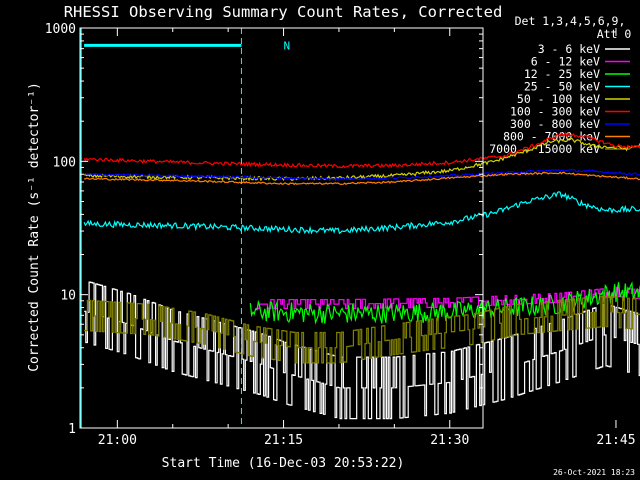  Describe the element at coordinates (562, 74) in the screenshot. I see `legend-label-2: 12 - 25 keV` at that location.